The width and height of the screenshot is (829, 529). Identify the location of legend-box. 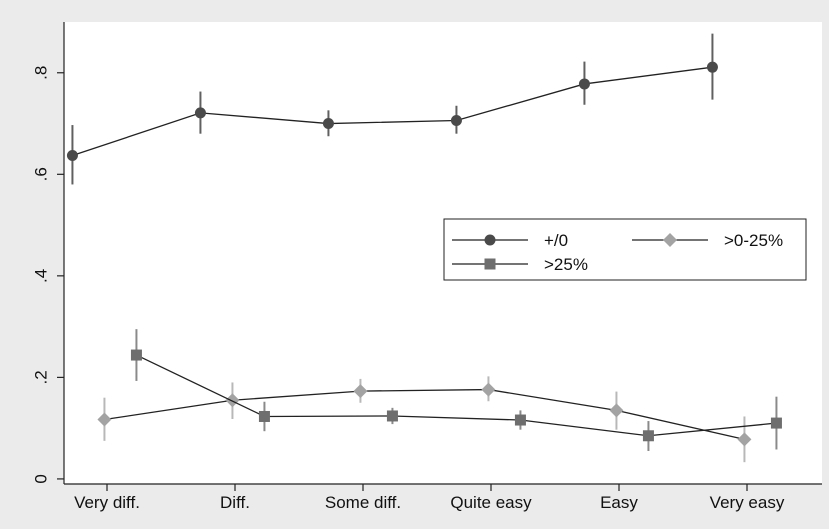
(625, 249).